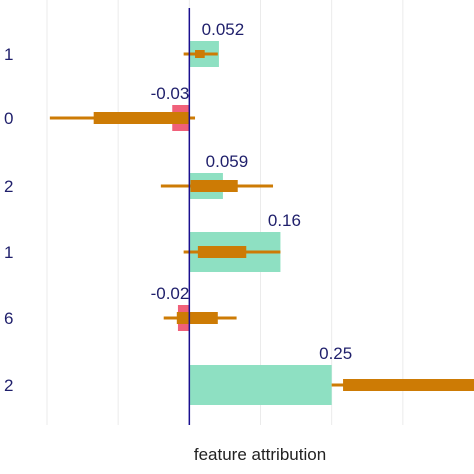  Describe the element at coordinates (284, 220) in the screenshot. I see `value-label-3: 0.16` at that location.